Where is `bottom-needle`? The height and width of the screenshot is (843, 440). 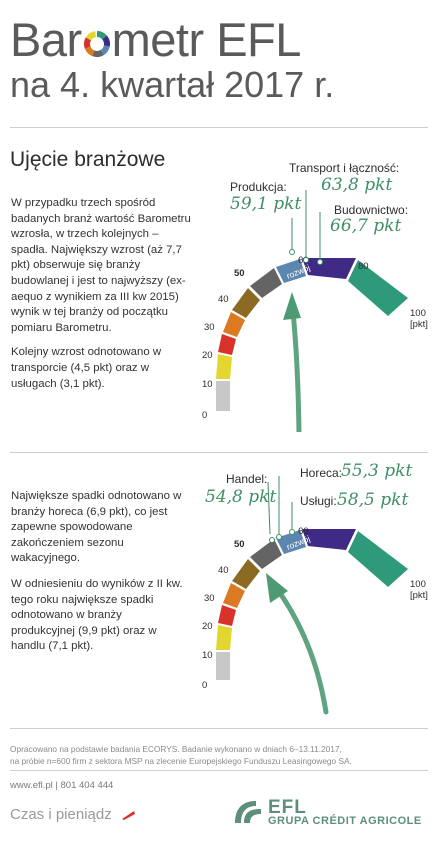 bottom-needle is located at coordinates (297, 644).